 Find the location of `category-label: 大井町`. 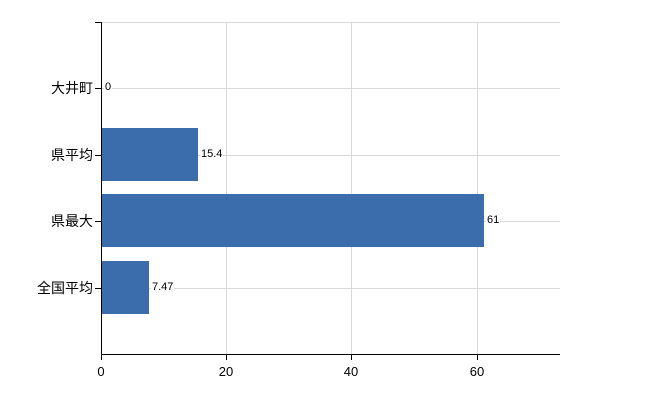

category-label: 大井町 is located at coordinates (72, 88).